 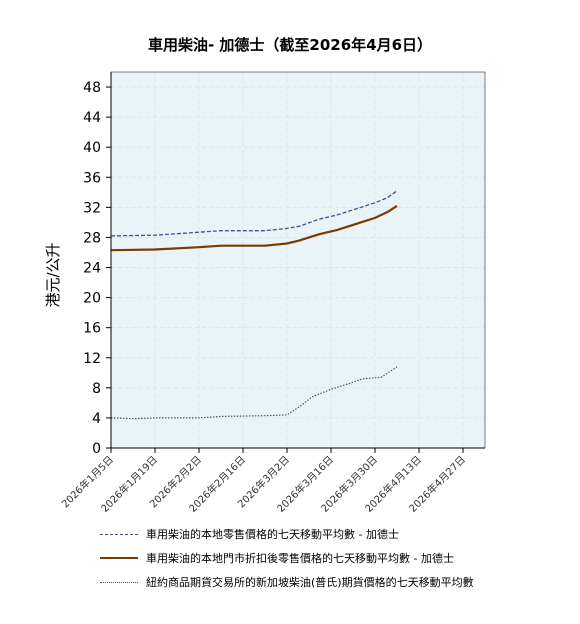 I want to click on legend-label-futures: 紐約商品期貨交易所的新加坡柴油(普氏)期貨價格的七天移動平均數, so click(x=310, y=582).